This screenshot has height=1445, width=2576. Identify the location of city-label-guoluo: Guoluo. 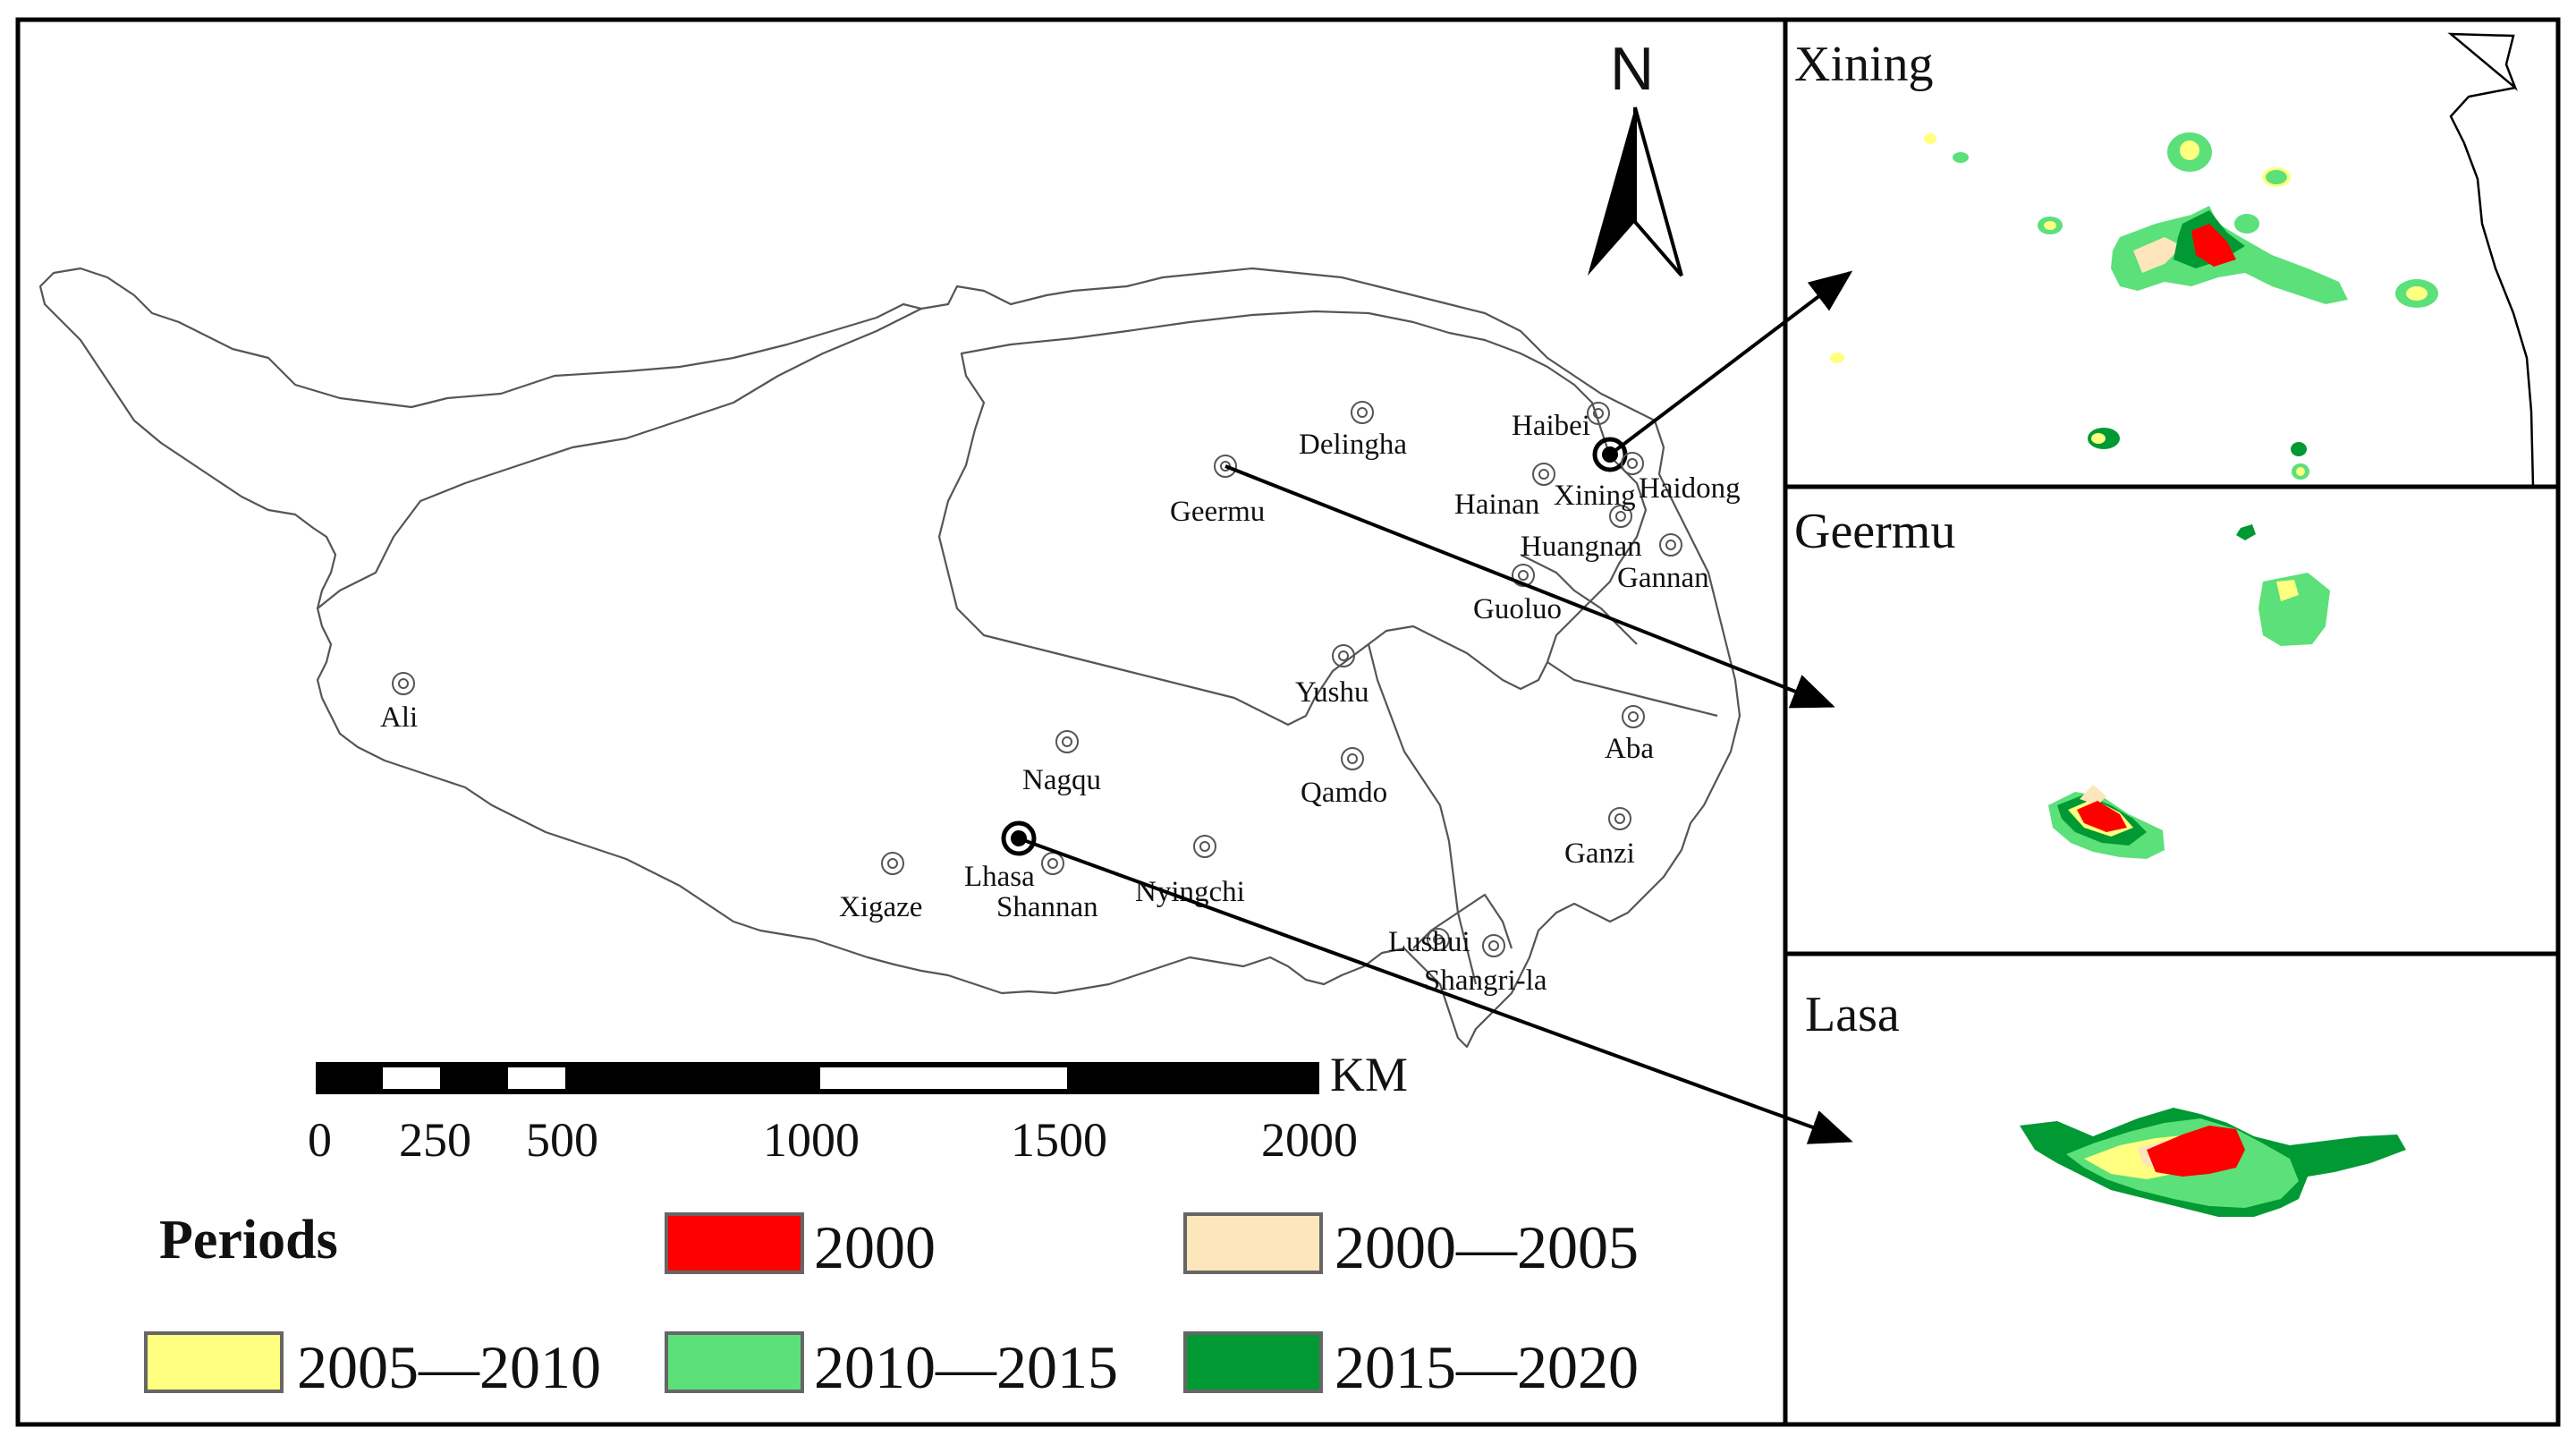
(1517, 609).